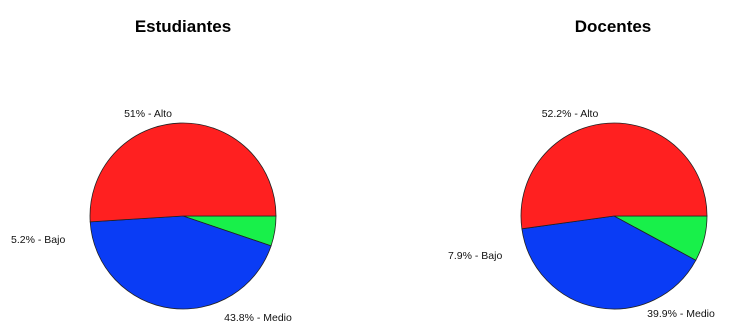  Describe the element at coordinates (475, 256) in the screenshot. I see `slice-label-bajo: 7.9% - Bajo` at that location.